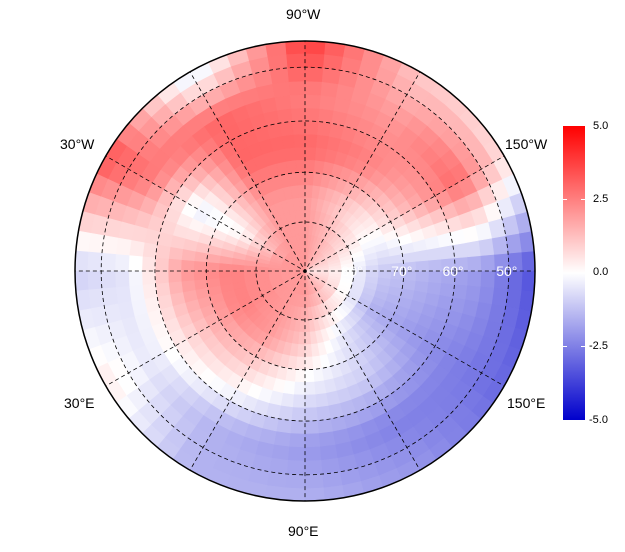  What do you see at coordinates (526, 144) in the screenshot?
I see `lon-label-150w: 150°W` at bounding box center [526, 144].